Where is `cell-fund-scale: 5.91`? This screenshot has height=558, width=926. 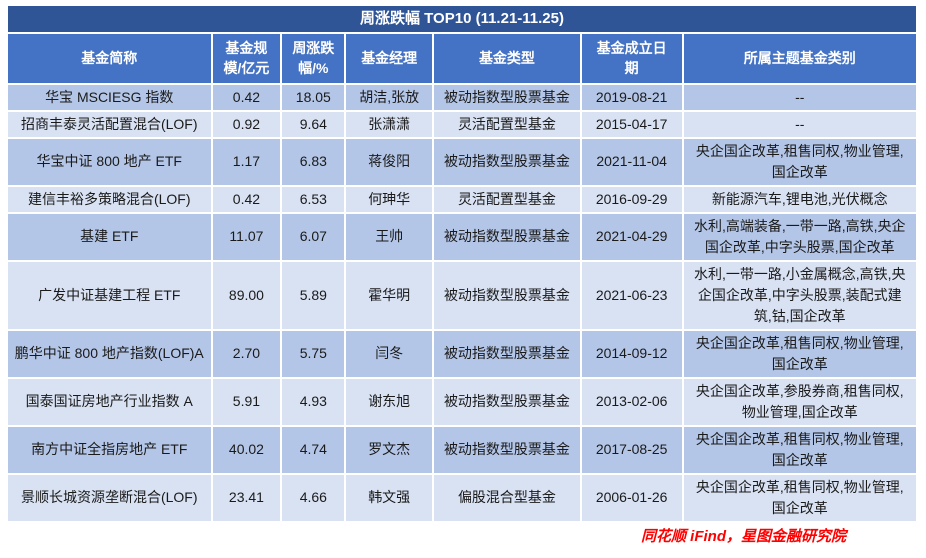
cell-fund-scale: 5.91 is located at coordinates (246, 401).